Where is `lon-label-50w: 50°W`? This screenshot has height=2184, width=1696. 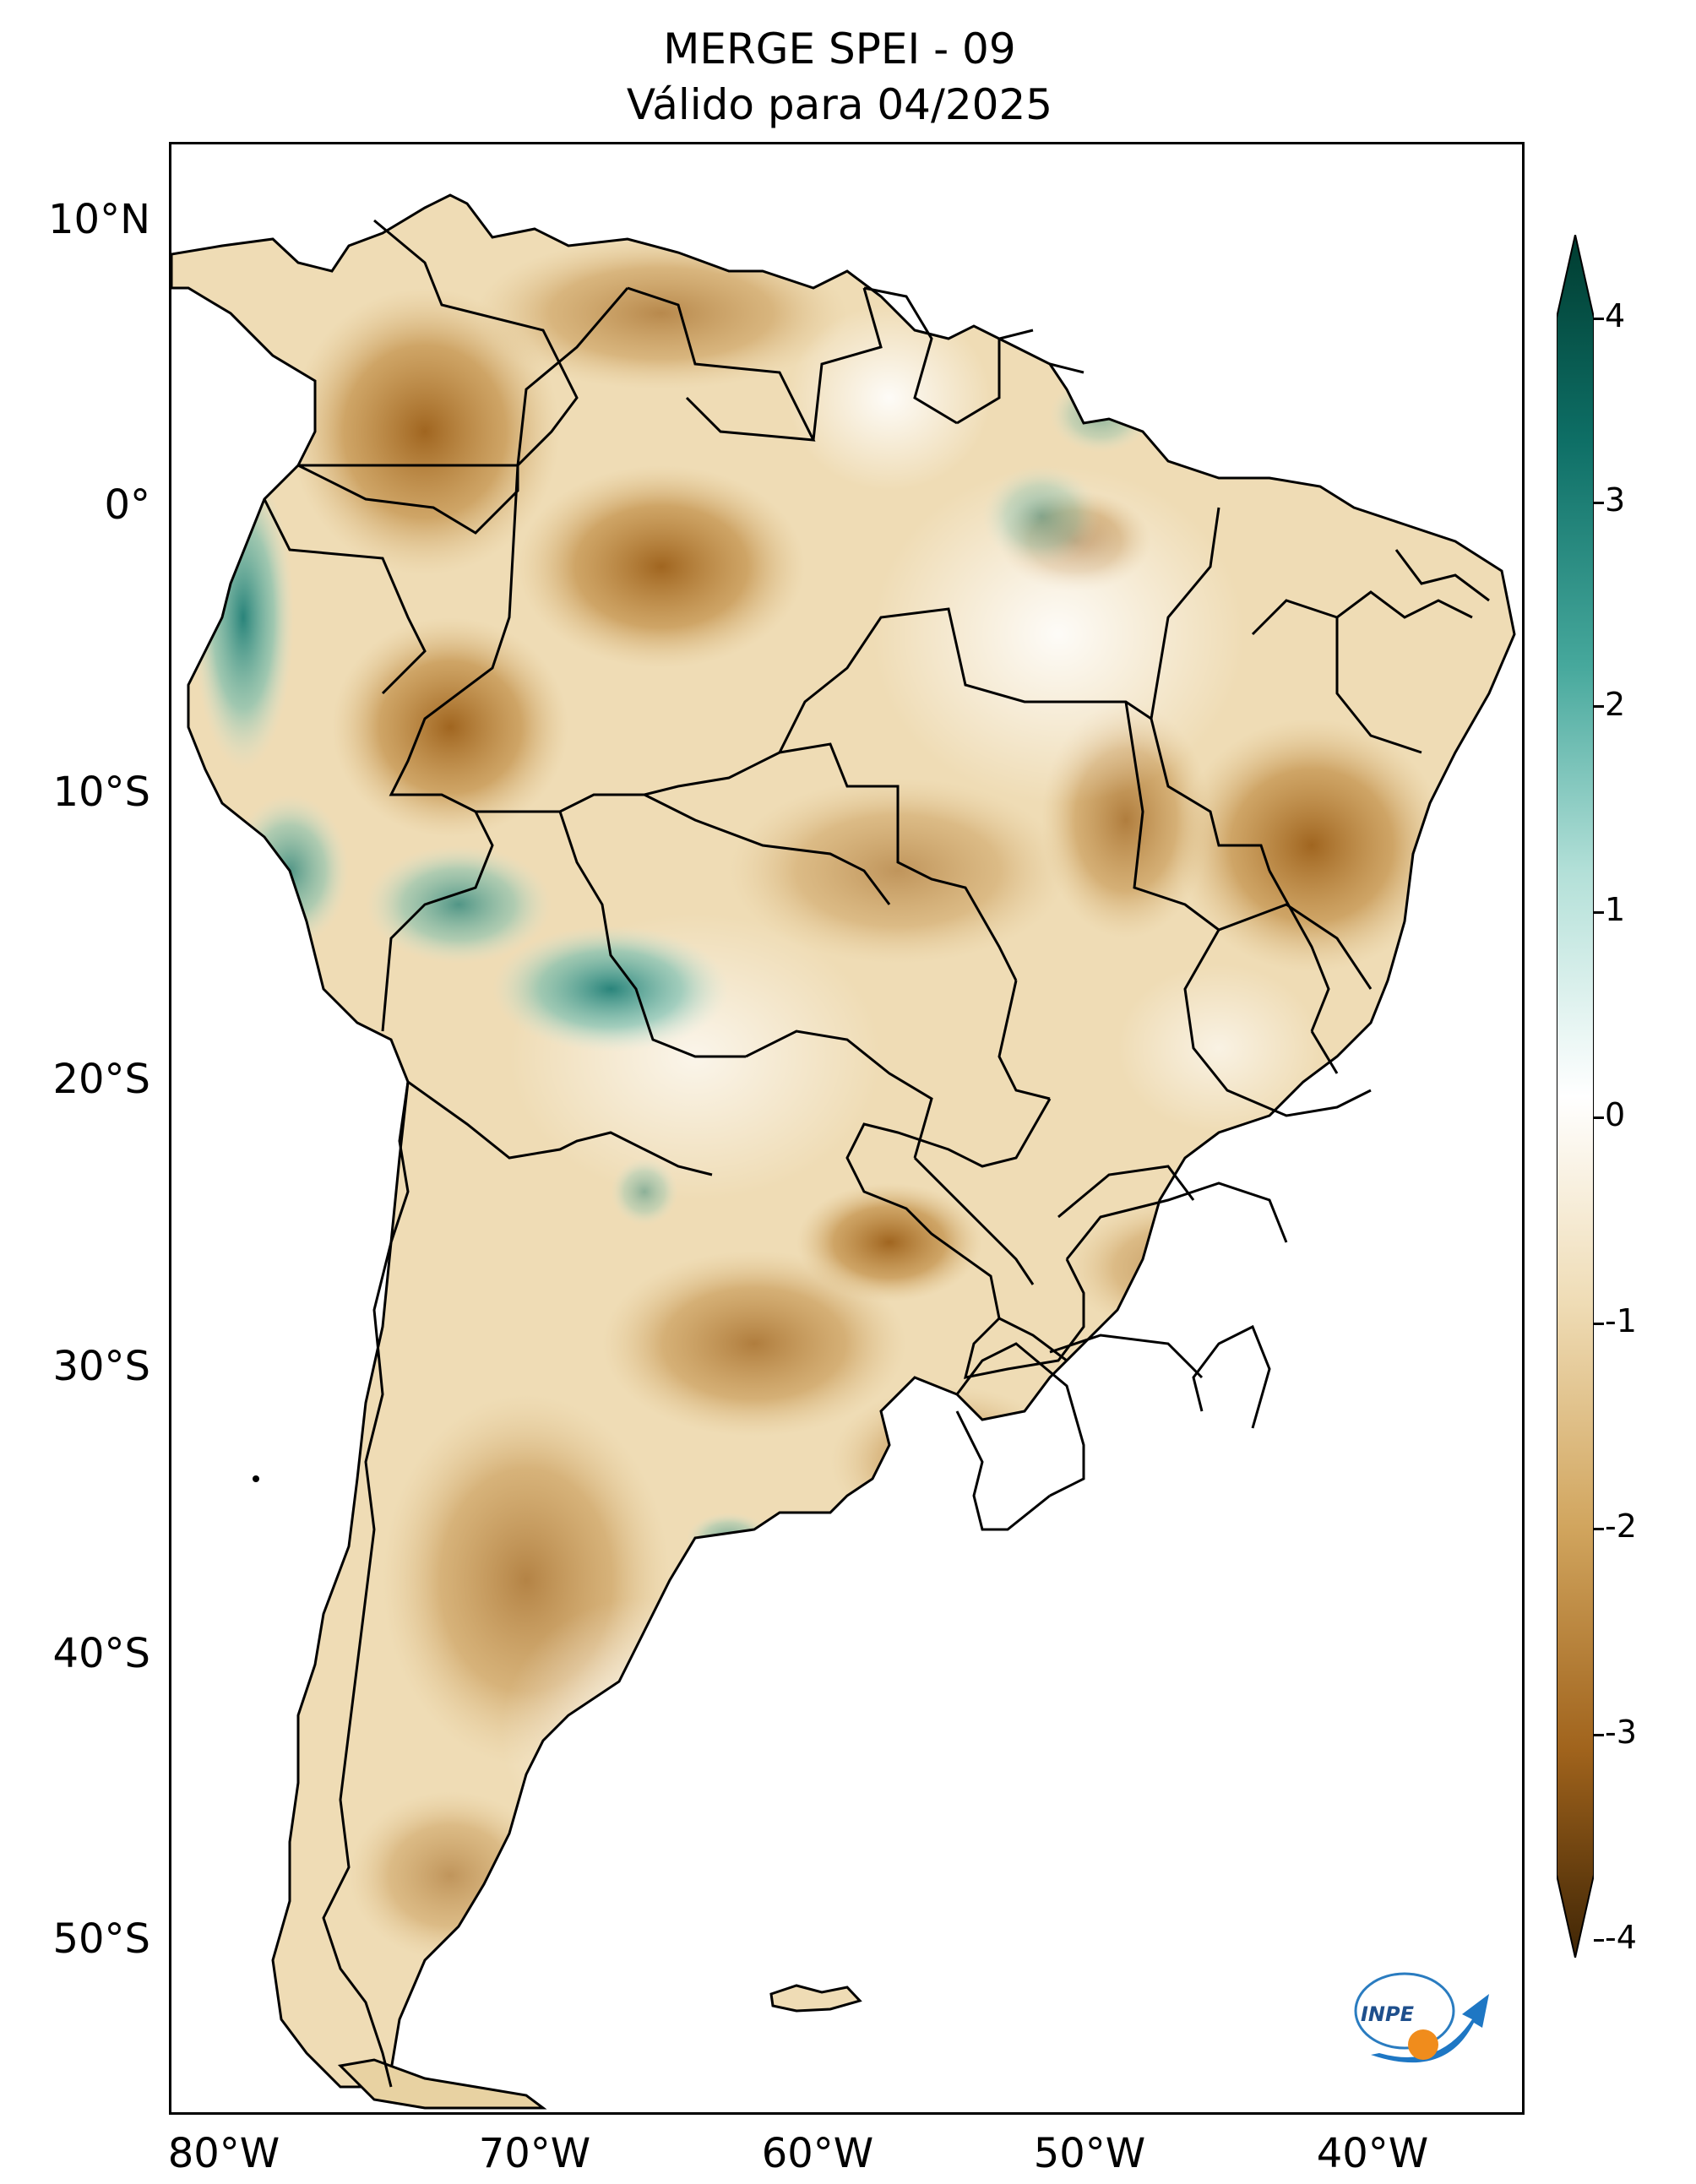
lon-label-50w: 50°W is located at coordinates (1089, 2153).